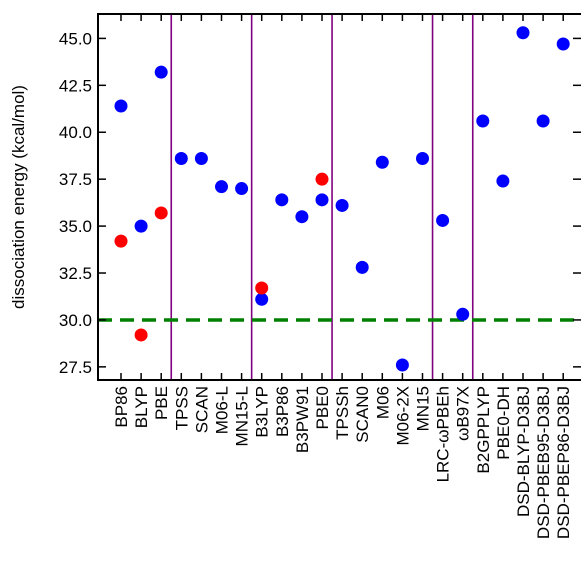 The image size is (581, 585). What do you see at coordinates (75, 132) in the screenshot?
I see `y-tick-label: 40.0` at bounding box center [75, 132].